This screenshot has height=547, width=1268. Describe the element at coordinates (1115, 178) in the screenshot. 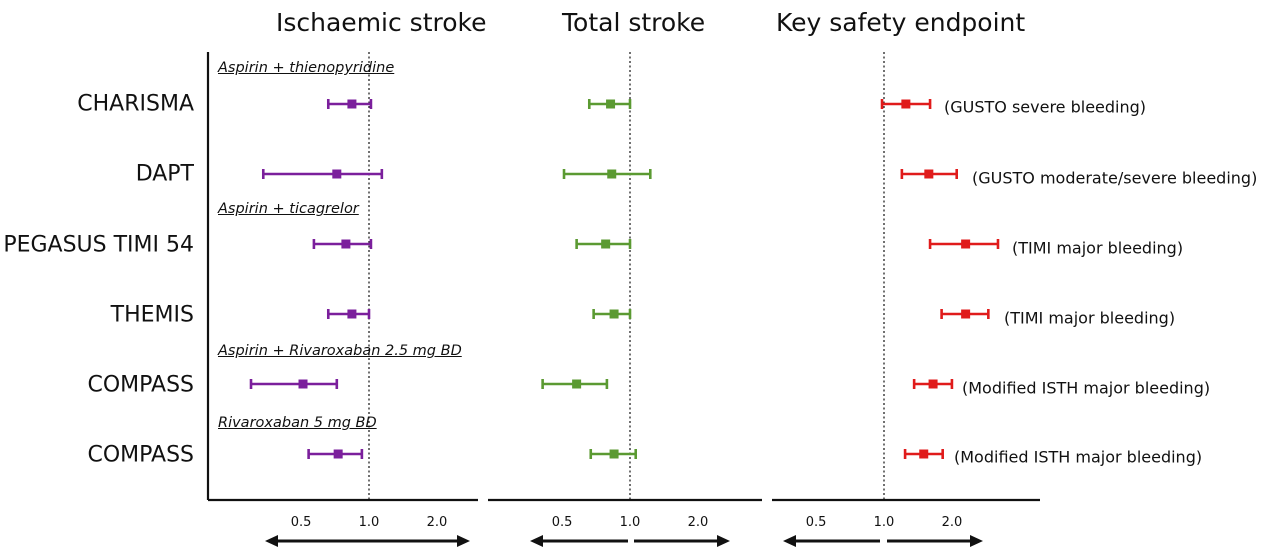

I see `endpoint-label-2: (GUSTO moderate/severe bleeding)` at that location.